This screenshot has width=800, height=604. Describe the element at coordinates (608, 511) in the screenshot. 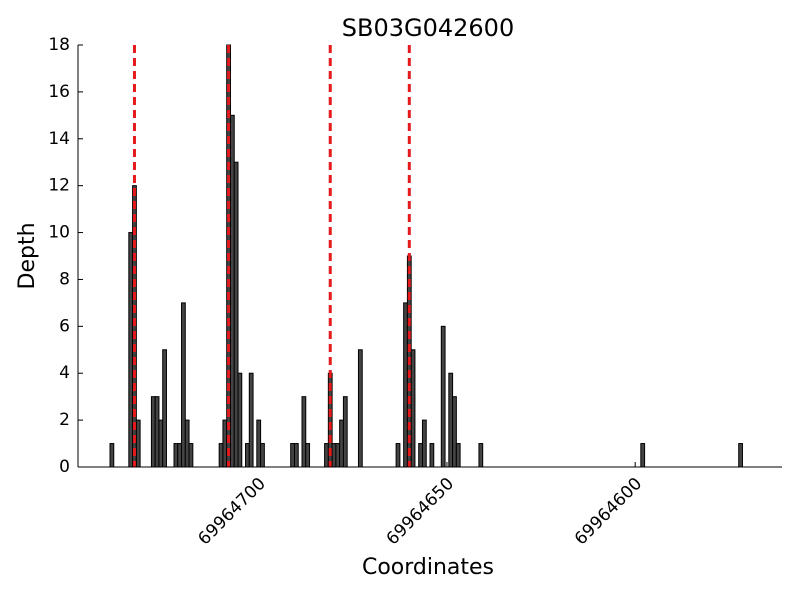

I see `x-tick-label: 69964600` at that location.